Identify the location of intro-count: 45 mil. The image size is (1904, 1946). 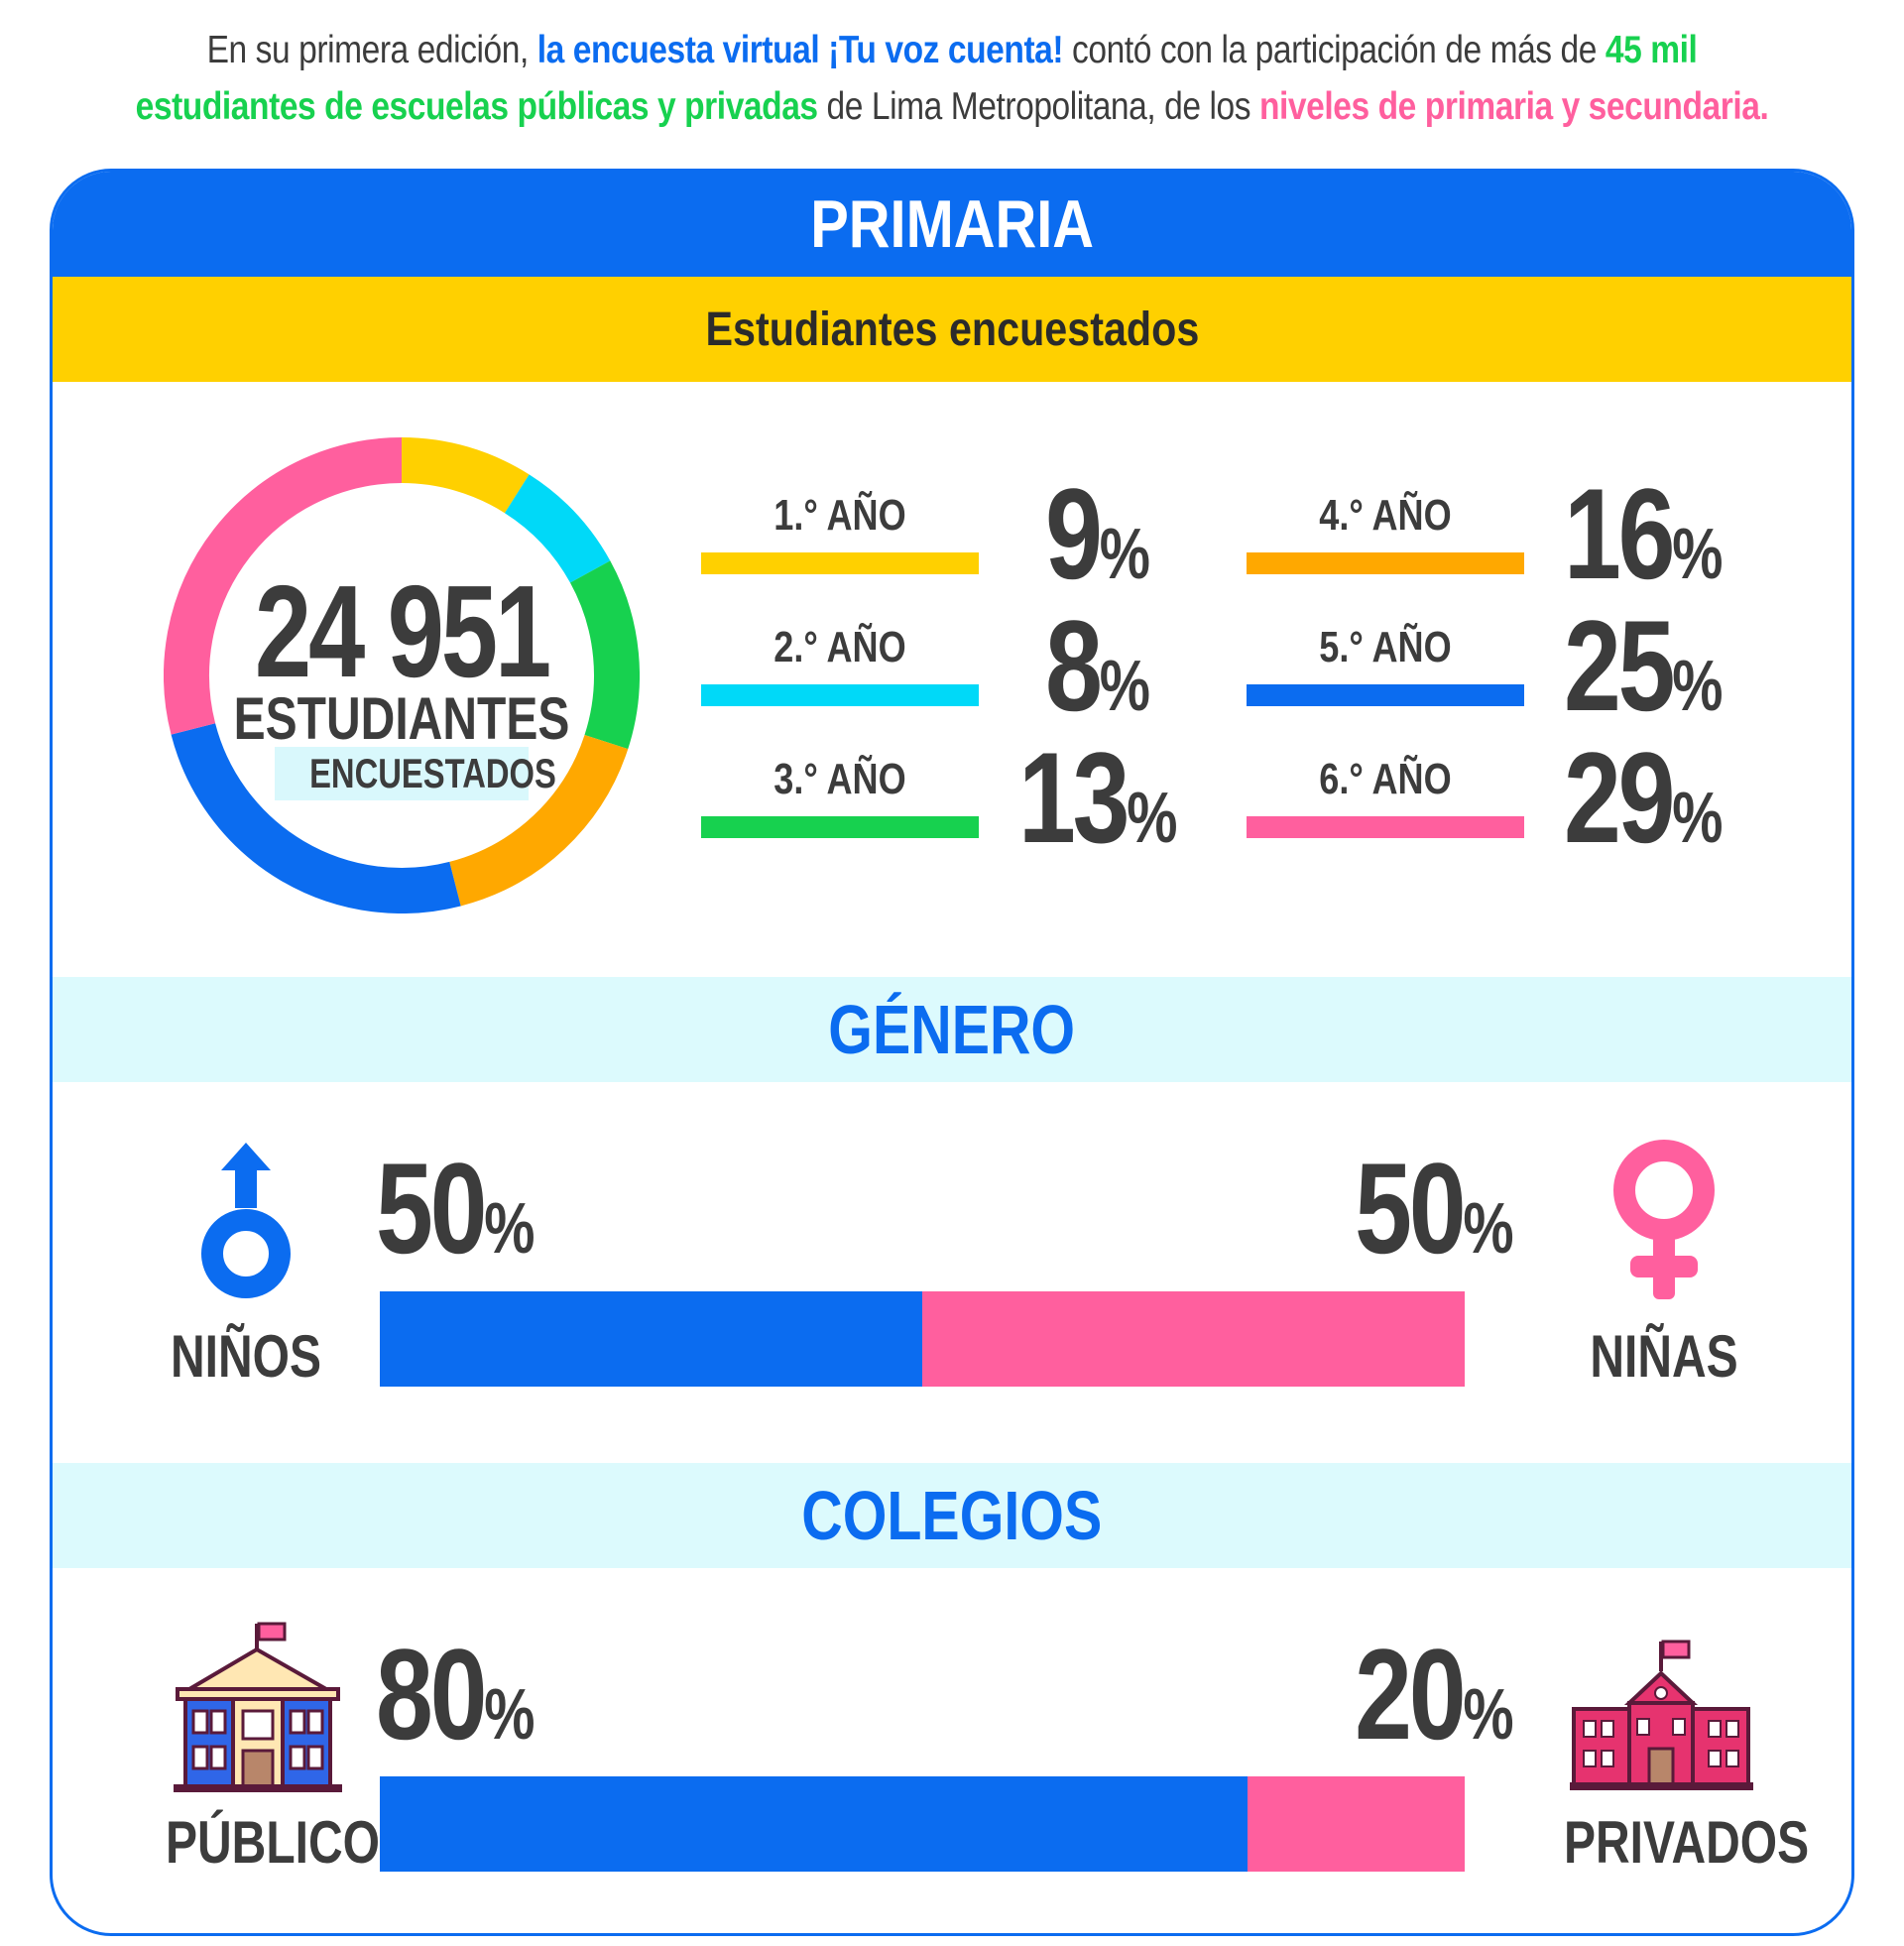
(1651, 50).